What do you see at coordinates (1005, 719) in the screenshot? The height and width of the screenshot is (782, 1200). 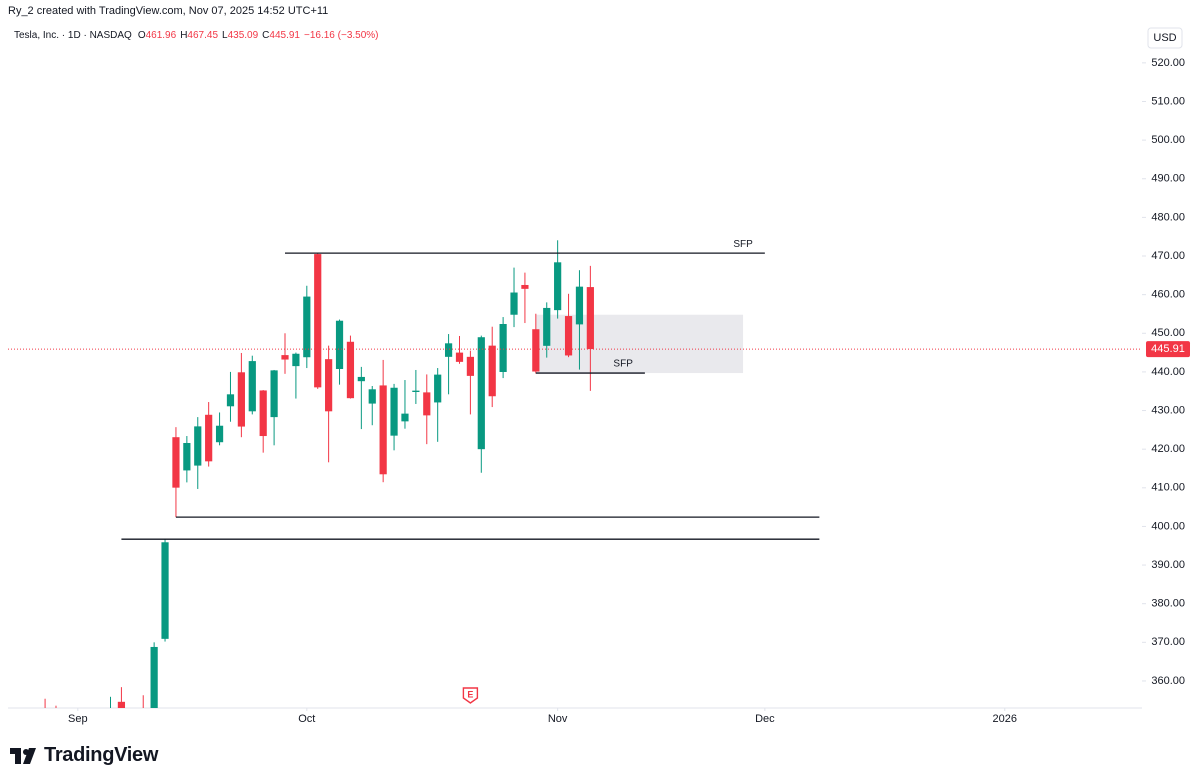 I see `x-tick-label: 2026` at bounding box center [1005, 719].